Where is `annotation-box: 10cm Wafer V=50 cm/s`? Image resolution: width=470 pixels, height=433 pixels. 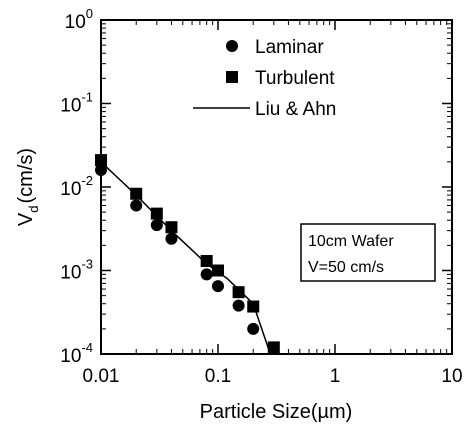 annotation-box: 10cm Wafer V=50 cm/s is located at coordinates (368, 252).